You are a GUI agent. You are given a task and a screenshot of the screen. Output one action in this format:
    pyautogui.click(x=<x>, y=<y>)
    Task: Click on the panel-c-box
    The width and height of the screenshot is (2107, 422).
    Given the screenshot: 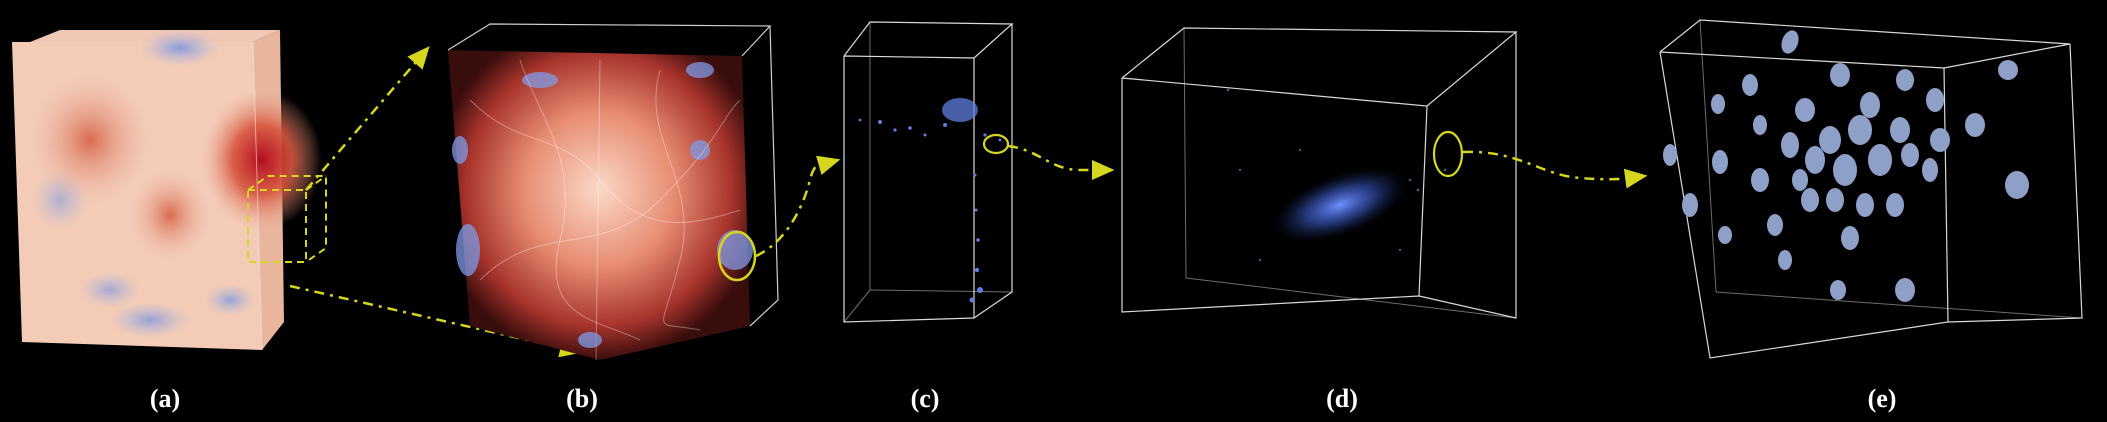 What is the action you would take?
    pyautogui.click(x=928, y=172)
    